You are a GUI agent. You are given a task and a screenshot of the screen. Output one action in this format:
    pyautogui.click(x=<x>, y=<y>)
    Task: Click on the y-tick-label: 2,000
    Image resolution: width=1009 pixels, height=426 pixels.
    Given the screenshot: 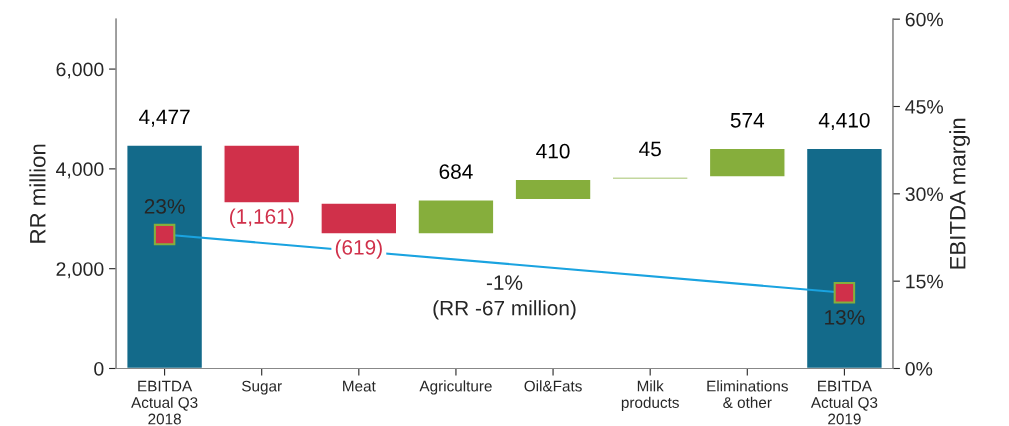 What is the action you would take?
    pyautogui.click(x=80, y=270)
    